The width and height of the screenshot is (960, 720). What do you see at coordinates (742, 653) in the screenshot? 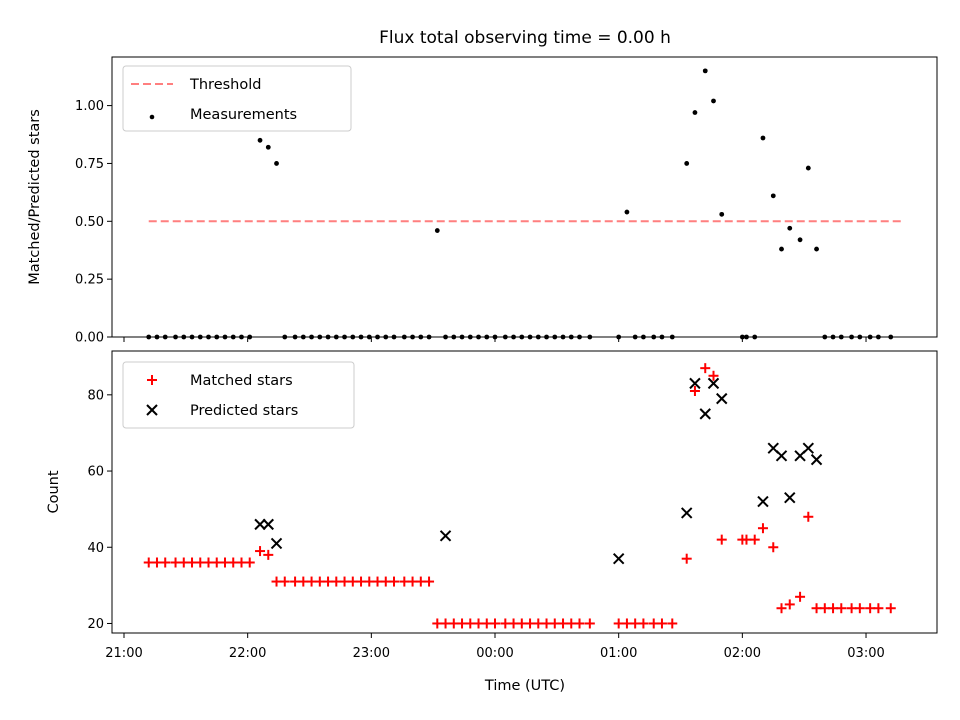
I see `bottom-x-tick-label: 02:00` at bounding box center [742, 653].